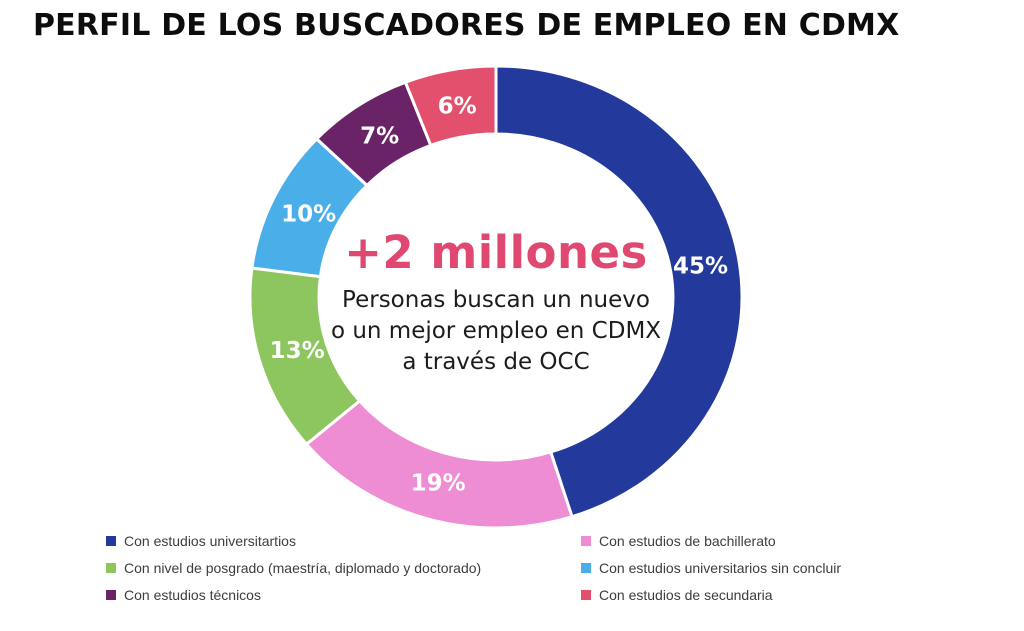 The image size is (1024, 631). I want to click on donut-segment-label: 10%, so click(308, 214).